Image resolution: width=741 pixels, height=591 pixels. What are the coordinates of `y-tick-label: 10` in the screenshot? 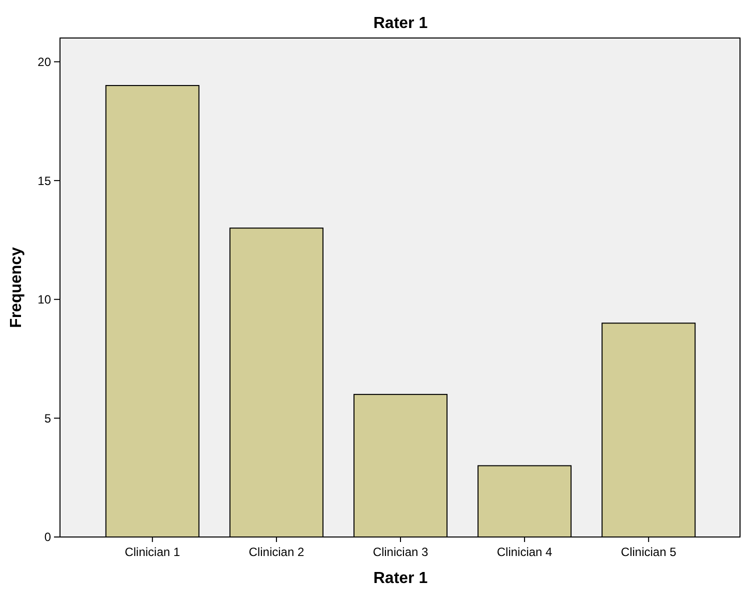 It's located at (45, 299).